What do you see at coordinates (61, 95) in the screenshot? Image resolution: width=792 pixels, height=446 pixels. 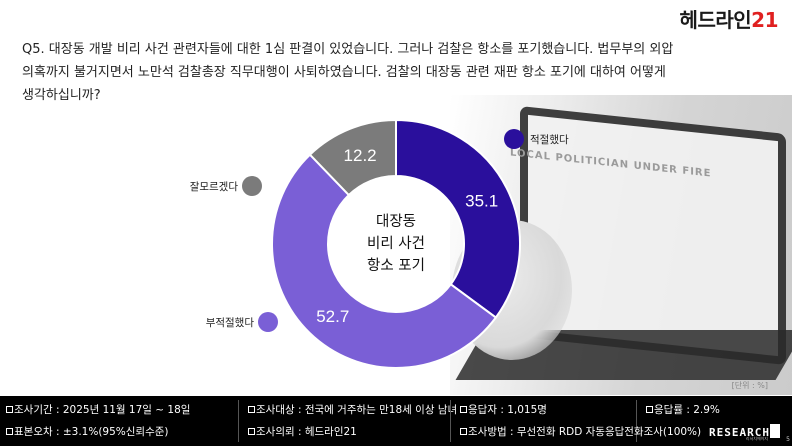 I see `question-line-3: 생각하십니까?` at bounding box center [61, 95].